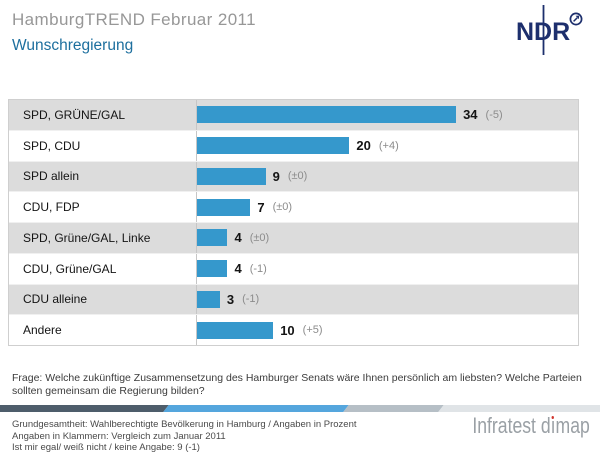  Describe the element at coordinates (363, 146) in the screenshot. I see `value-label: 20` at that location.